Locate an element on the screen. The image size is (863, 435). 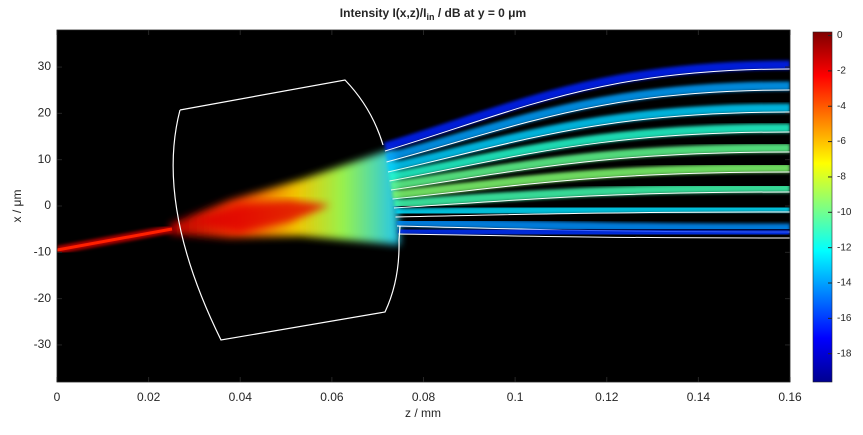
y-tick-label: -30 is located at coordinates (43, 344).